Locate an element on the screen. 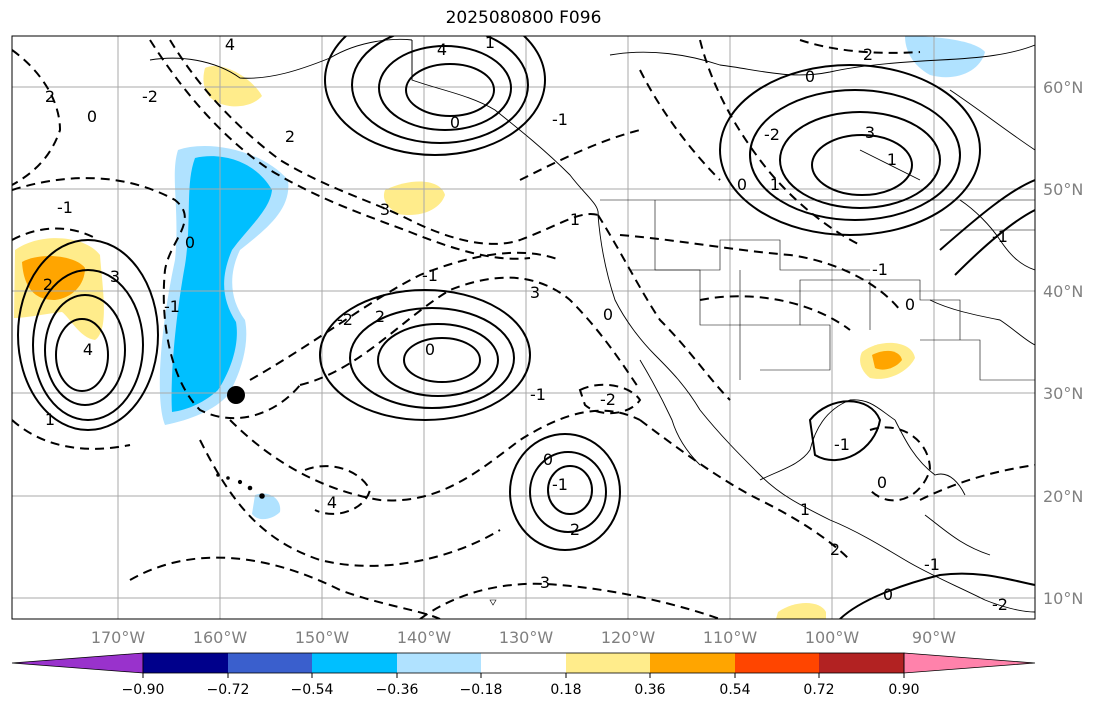  lon-label: 110°W is located at coordinates (730, 637).